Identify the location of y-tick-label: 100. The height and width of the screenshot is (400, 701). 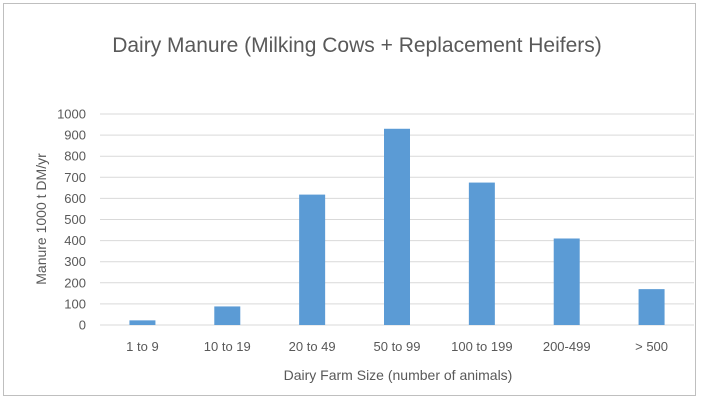
(75, 303).